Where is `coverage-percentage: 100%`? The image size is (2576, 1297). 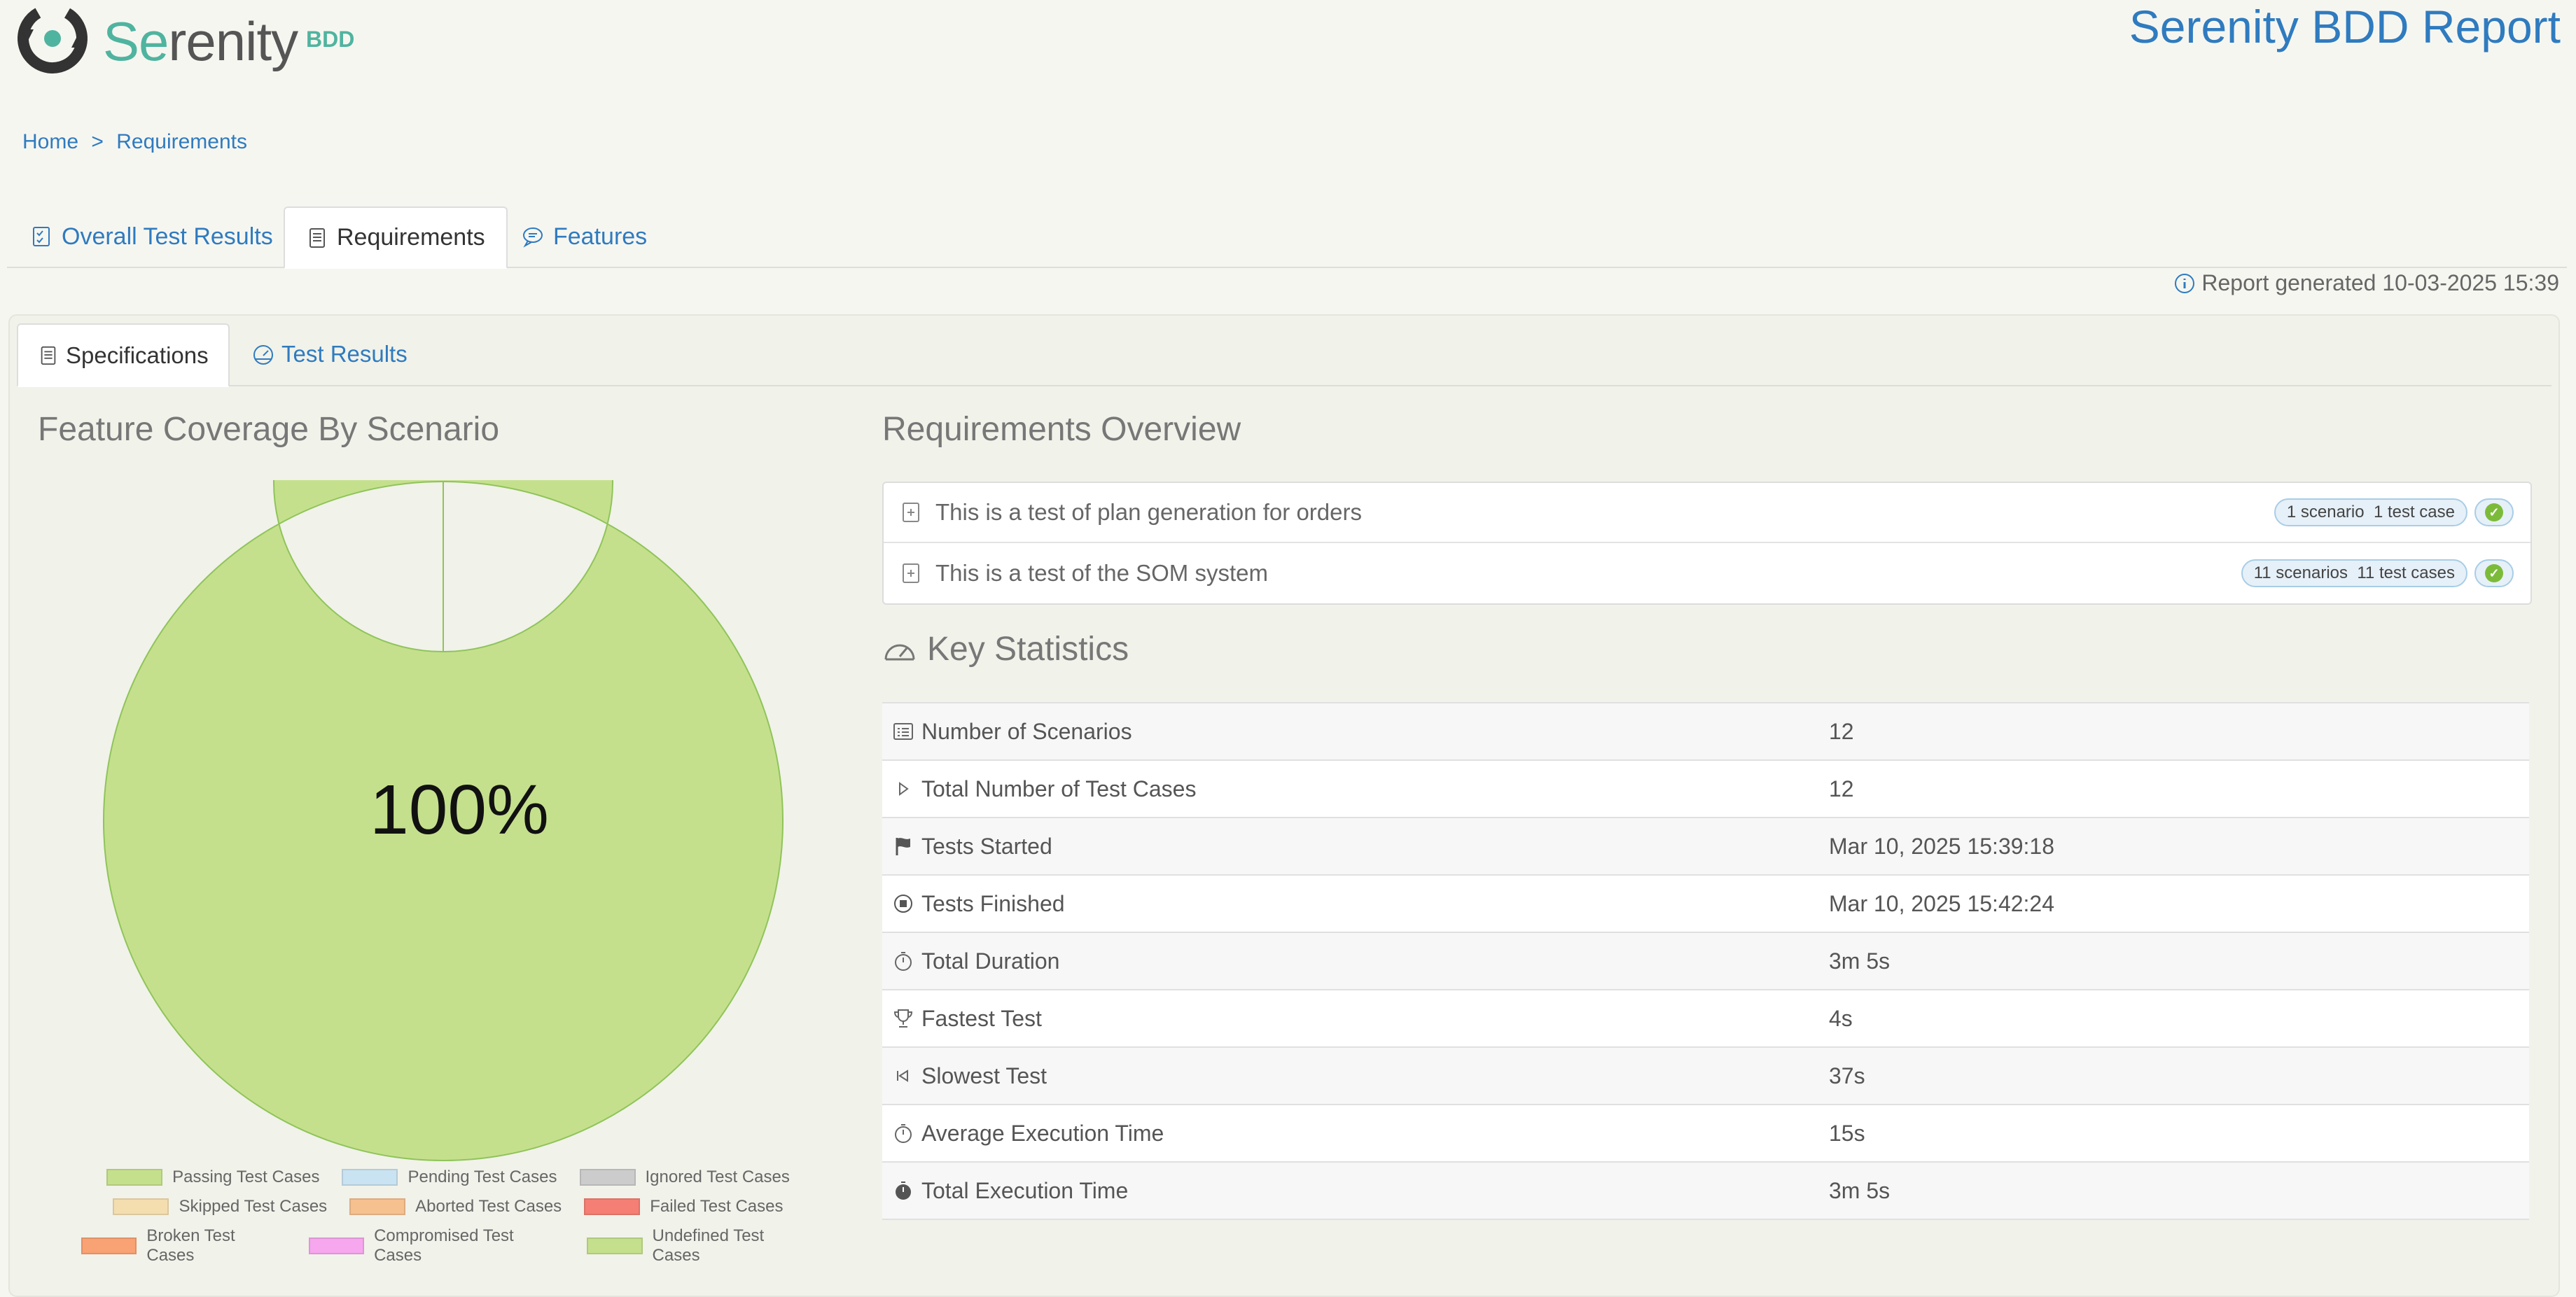
coverage-percentage: 100% is located at coordinates (459, 810).